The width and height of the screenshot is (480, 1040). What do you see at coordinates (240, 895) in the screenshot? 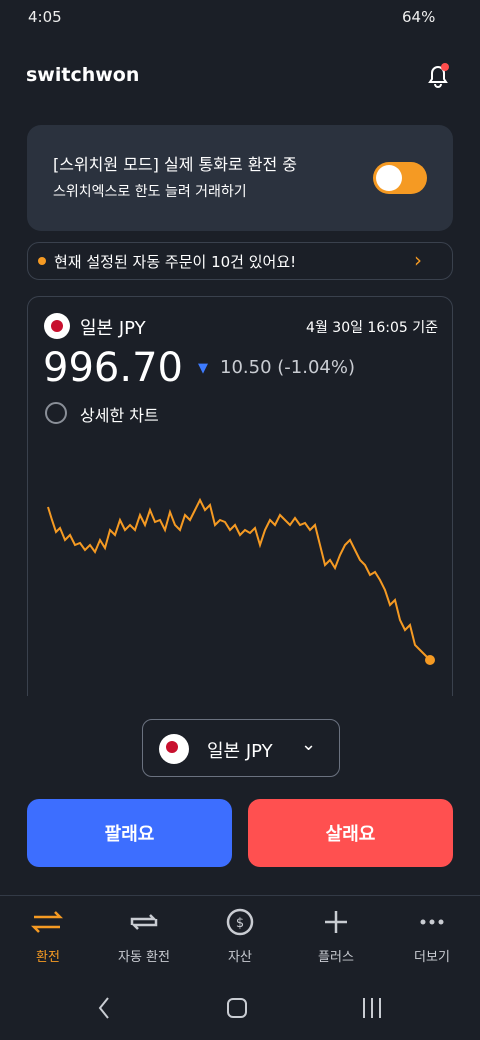
I see `nav-divider` at bounding box center [240, 895].